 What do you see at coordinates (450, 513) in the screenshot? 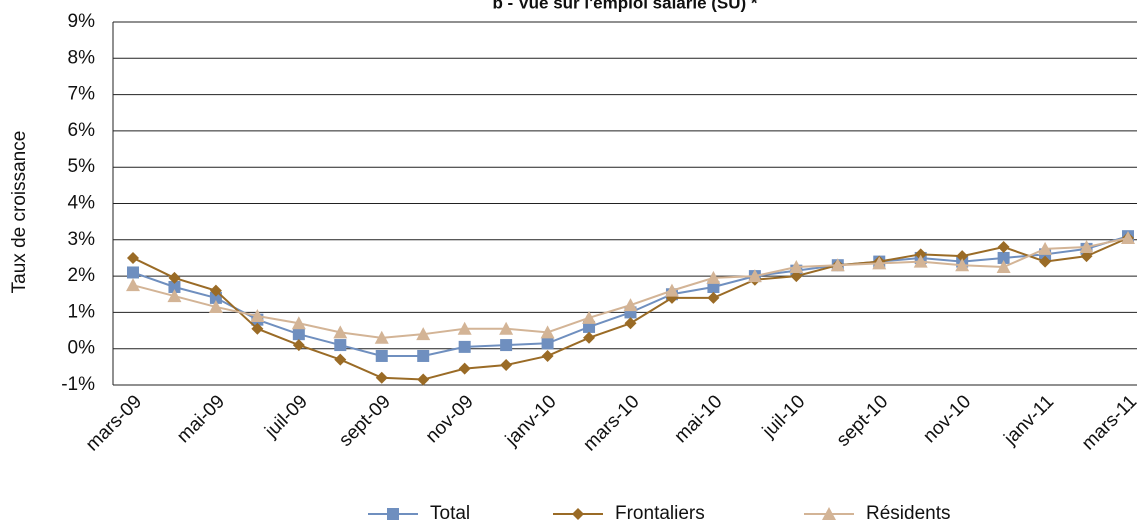
I see `legend-label: Total` at bounding box center [450, 513].